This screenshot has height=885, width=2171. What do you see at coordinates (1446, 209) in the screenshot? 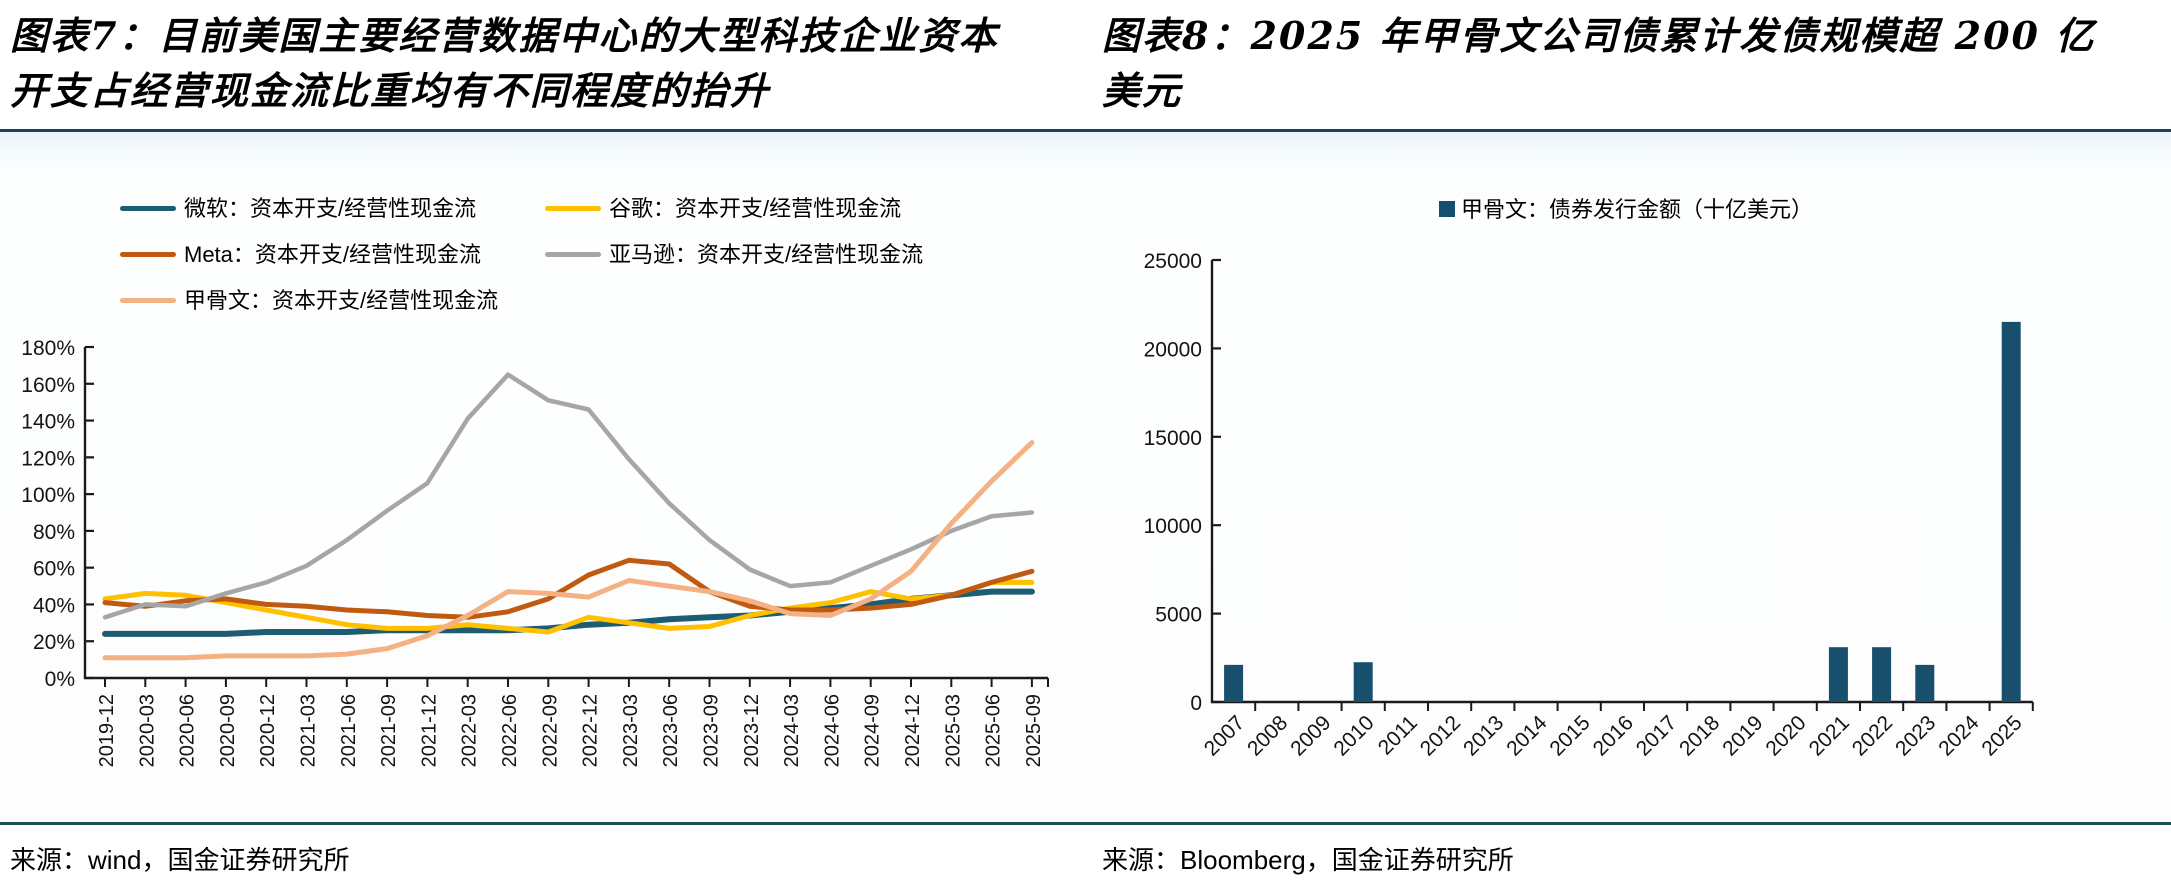
I see `bar-series-swatch` at bounding box center [1446, 209].